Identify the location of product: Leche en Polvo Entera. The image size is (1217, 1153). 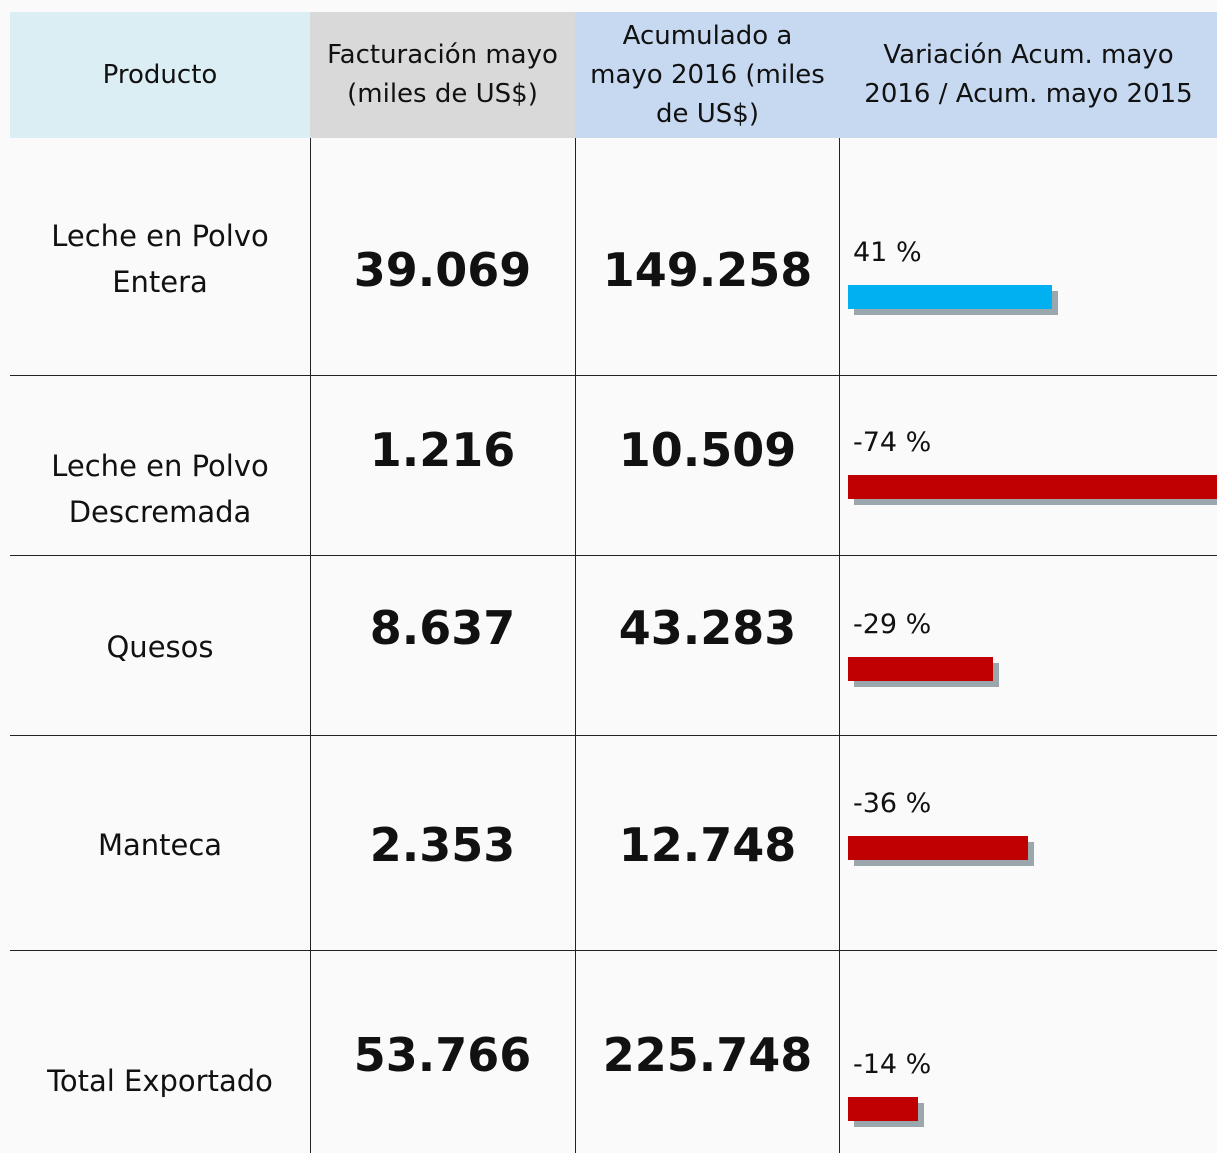
(160, 259).